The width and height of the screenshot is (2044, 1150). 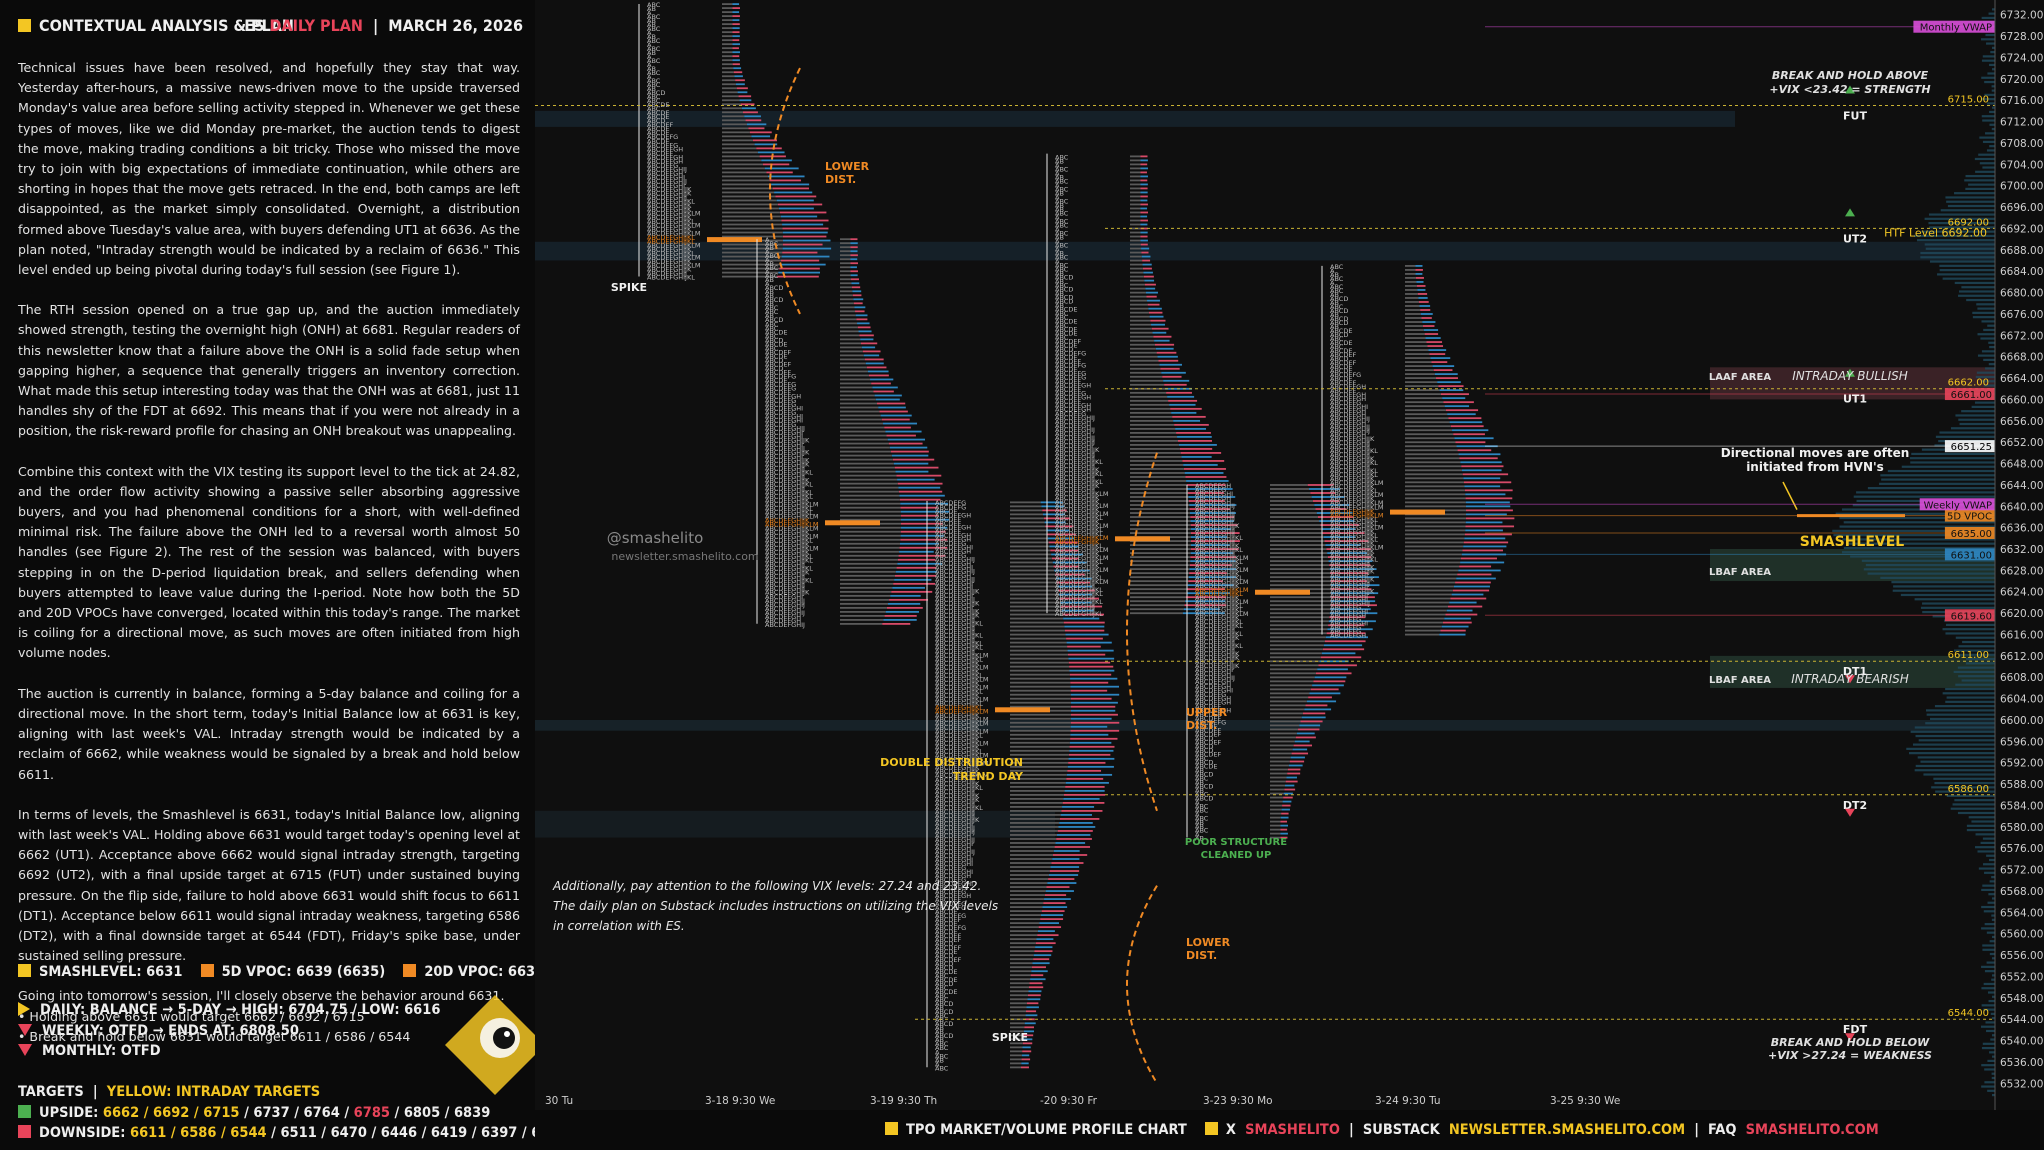 I want to click on indicator-tag-text: 6661.00, so click(x=1971, y=395).